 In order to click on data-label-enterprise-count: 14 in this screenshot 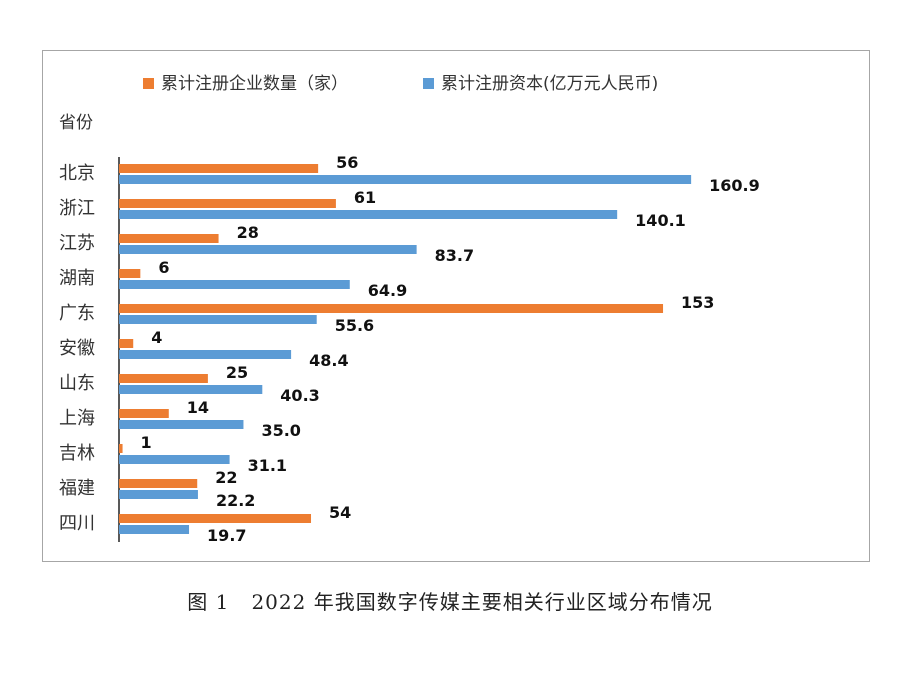, I will do `click(198, 407)`.